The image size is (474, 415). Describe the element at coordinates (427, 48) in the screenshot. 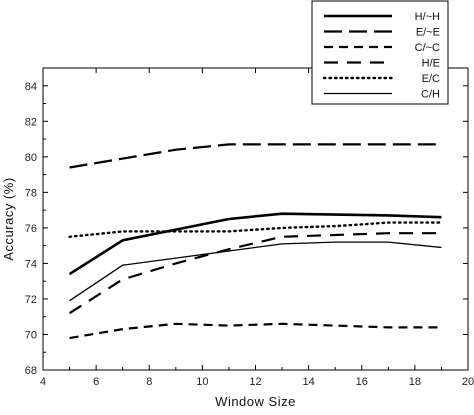

I see `legend-label: C/~C` at that location.